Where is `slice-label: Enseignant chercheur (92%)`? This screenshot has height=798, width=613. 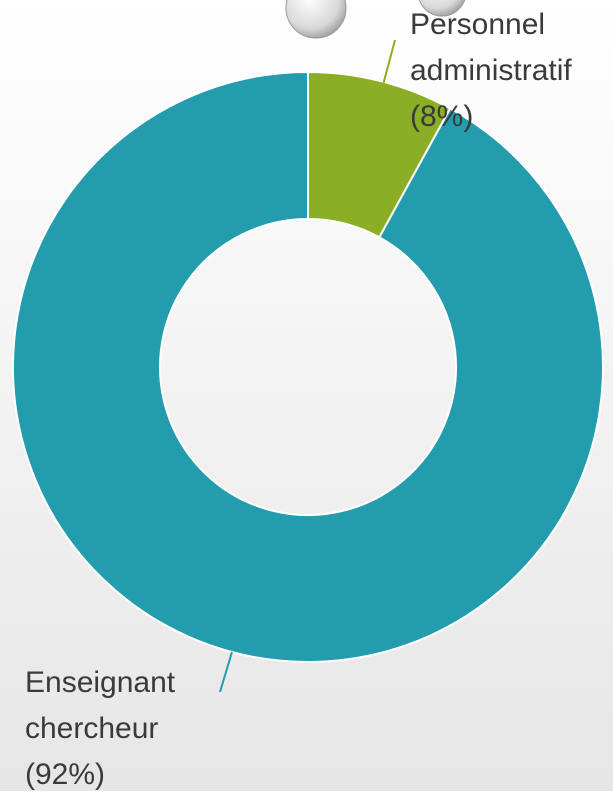
slice-label: Enseignant chercheur (92%) is located at coordinates (120, 729).